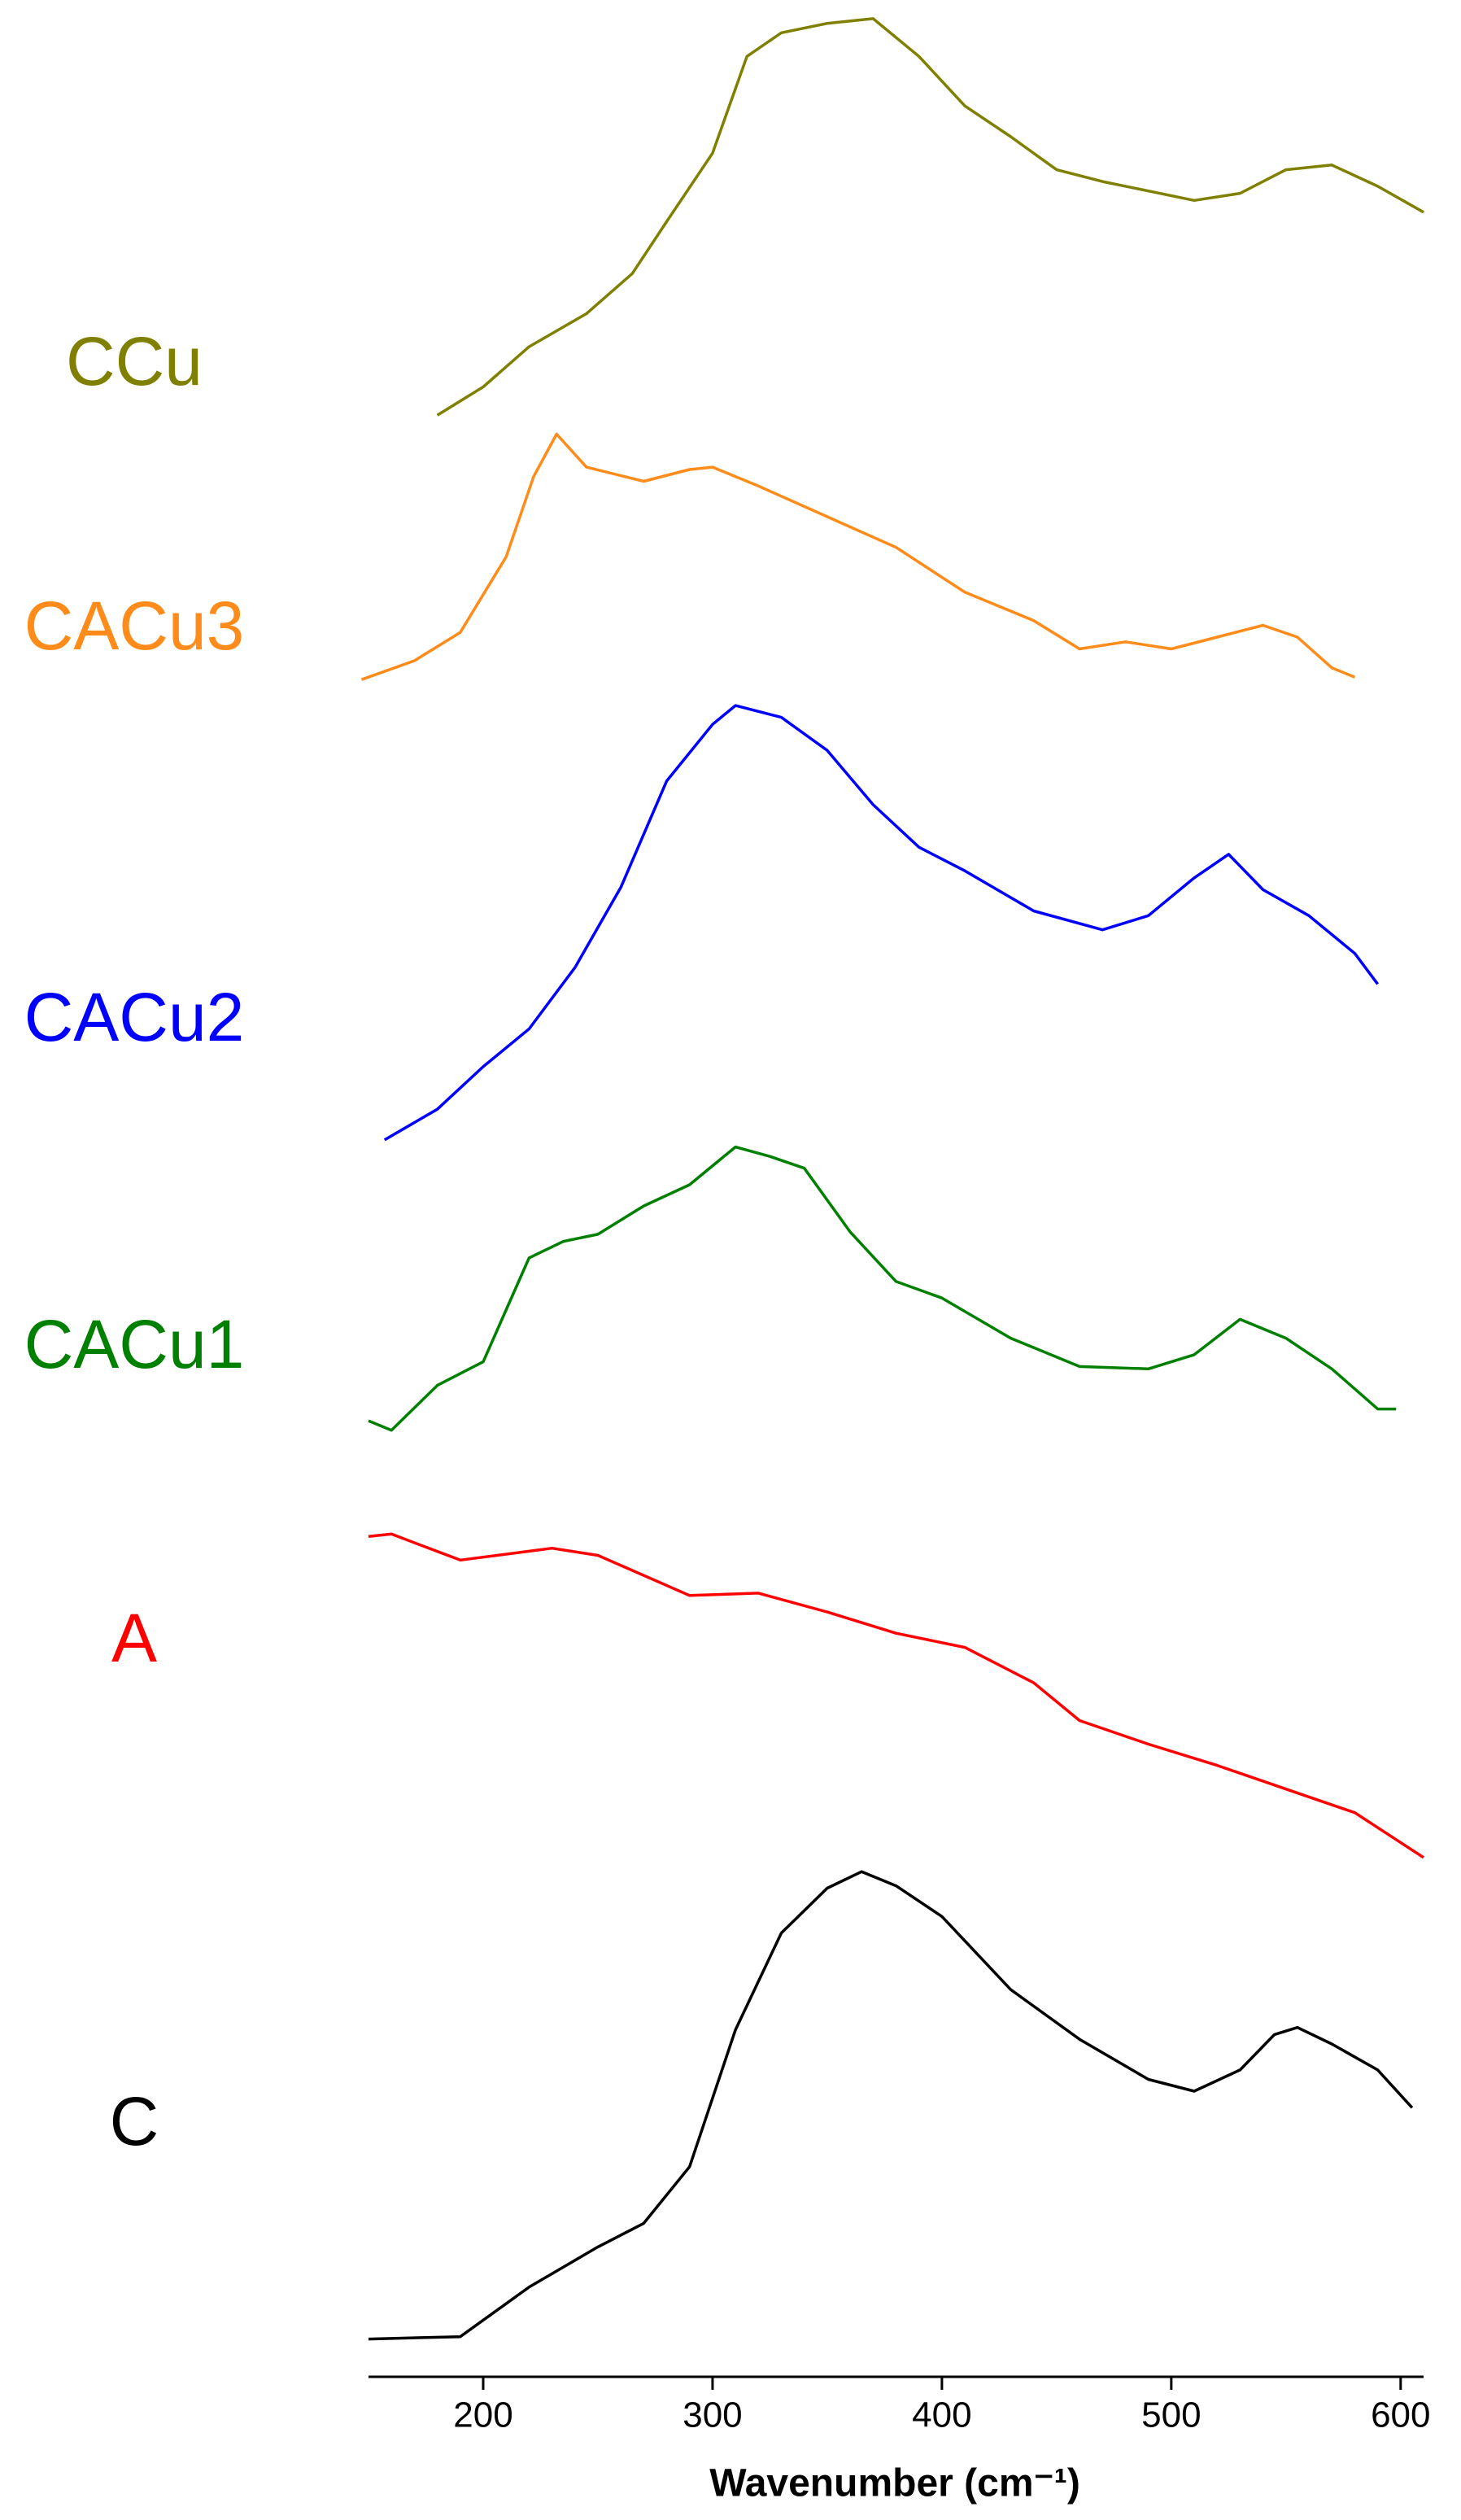 The width and height of the screenshot is (1461, 2520). What do you see at coordinates (1171, 2416) in the screenshot?
I see `x-tick-label: 500` at bounding box center [1171, 2416].